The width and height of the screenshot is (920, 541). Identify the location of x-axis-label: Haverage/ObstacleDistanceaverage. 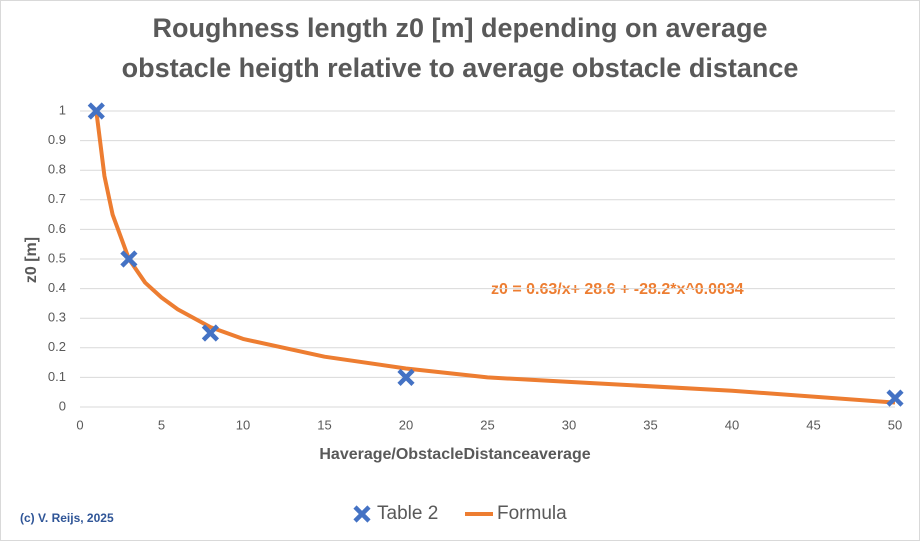
(454, 454).